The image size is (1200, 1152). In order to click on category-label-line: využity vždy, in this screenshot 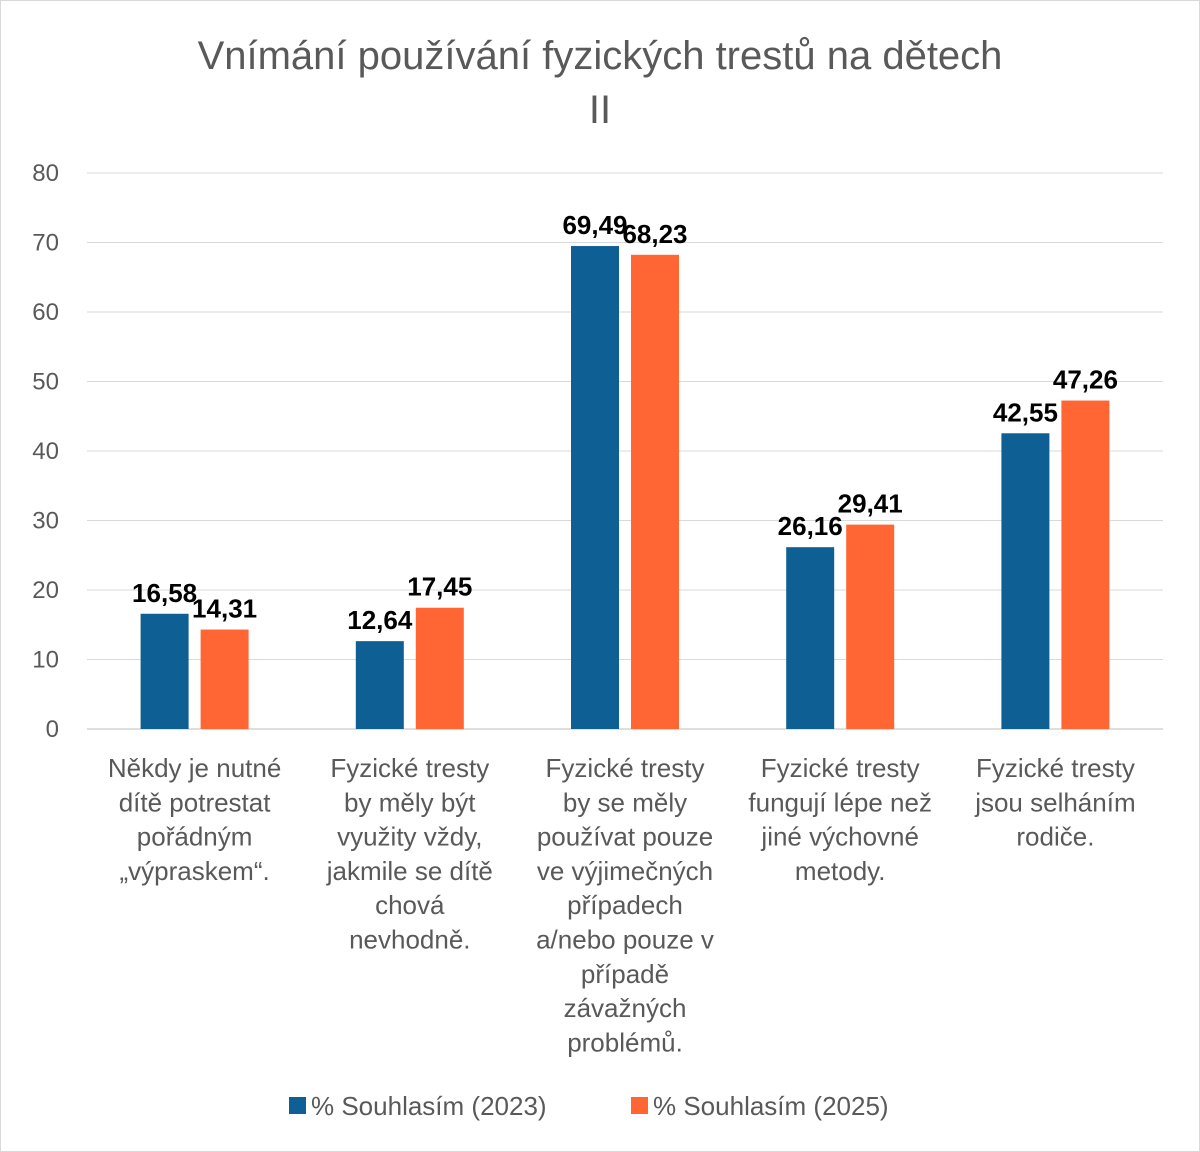, I will do `click(409, 837)`.